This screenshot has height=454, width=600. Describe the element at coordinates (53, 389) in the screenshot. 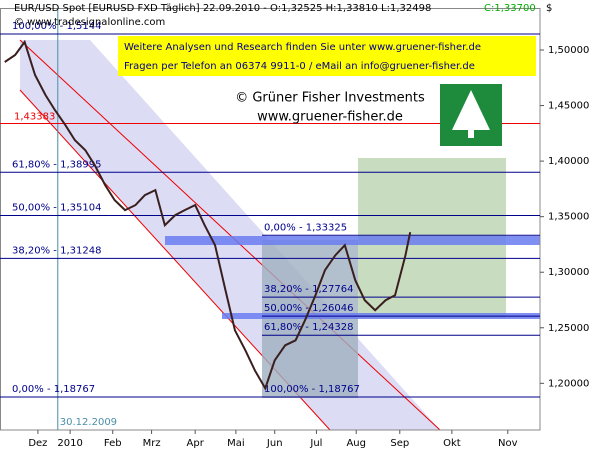

I see `fib-label: 0,00% - 1,18767` at that location.